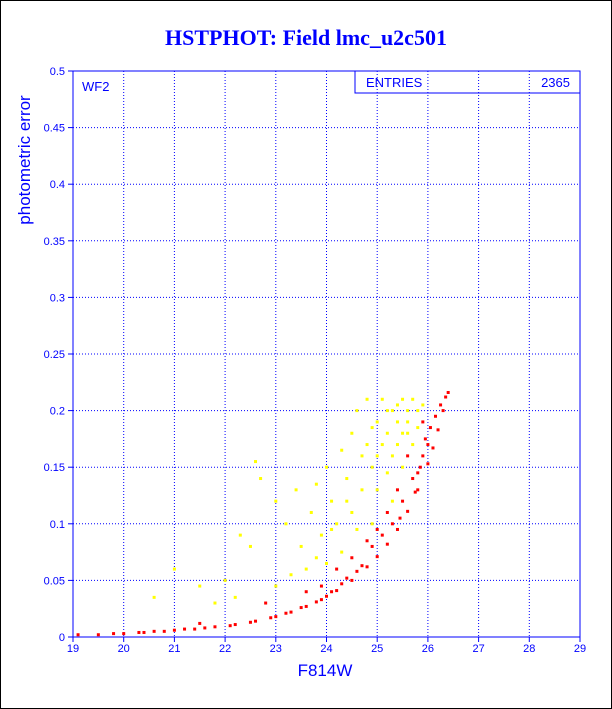 Image resolution: width=612 pixels, height=709 pixels. I want to click on y-tick-label: 0.1, so click(57, 525).